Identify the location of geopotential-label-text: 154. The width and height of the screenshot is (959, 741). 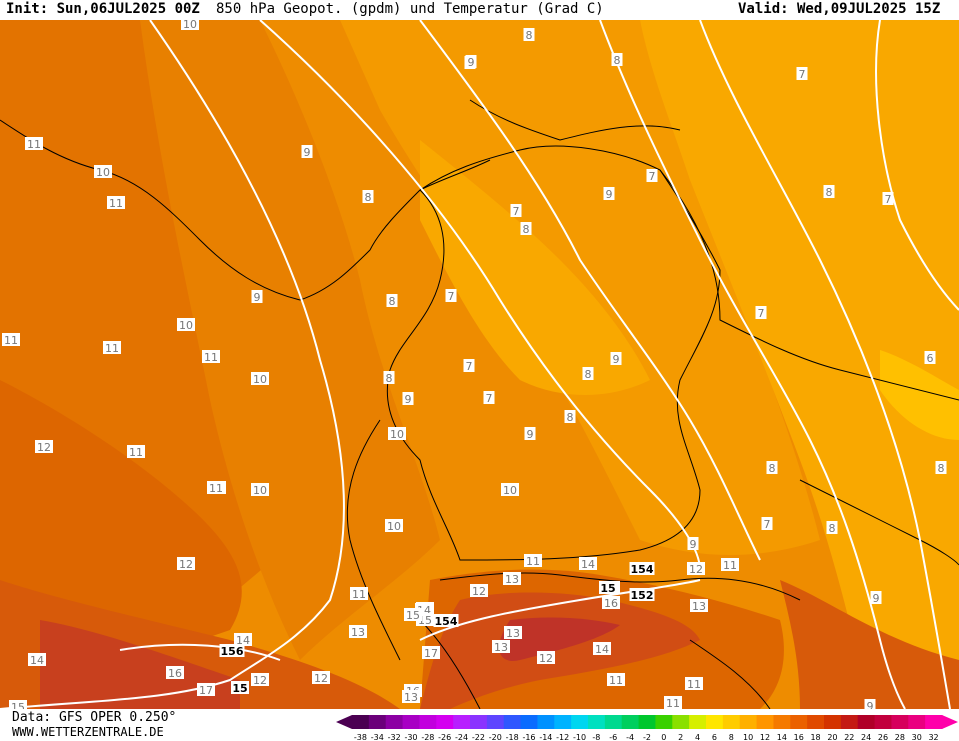
(642, 569).